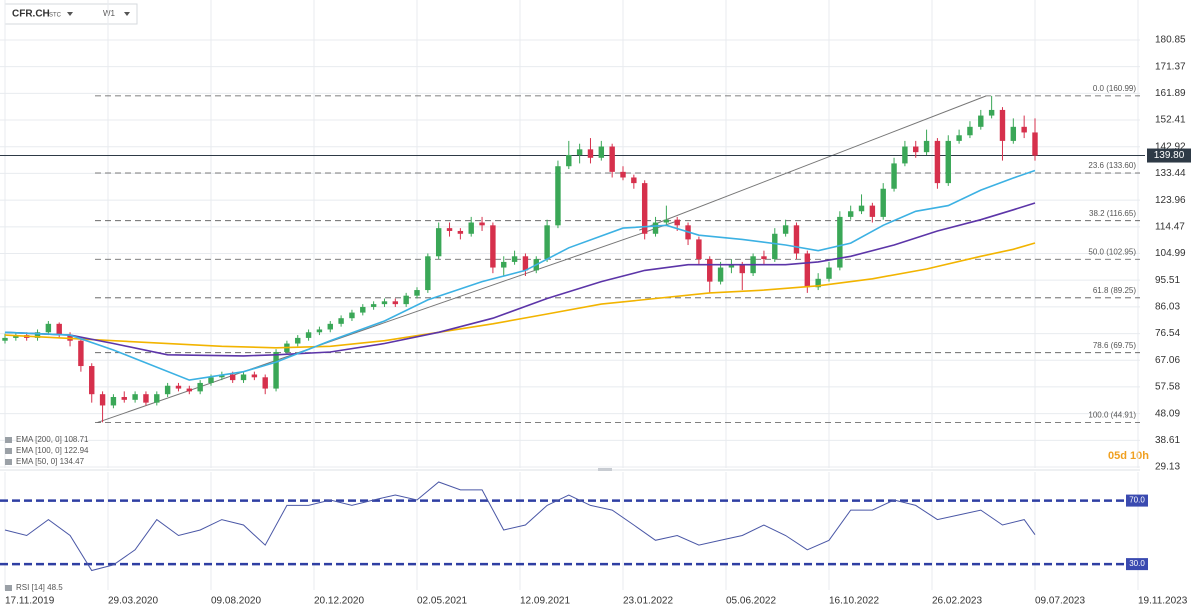 This screenshot has height=613, width=1200. I want to click on y-tick-label: 123.96, so click(1170, 200).